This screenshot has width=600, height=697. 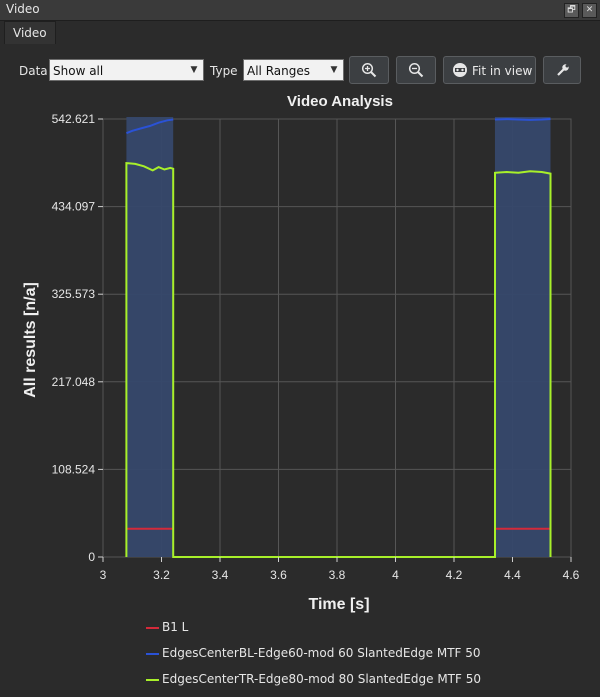 What do you see at coordinates (338, 604) in the screenshot?
I see `x-axis-label: Time [s]` at bounding box center [338, 604].